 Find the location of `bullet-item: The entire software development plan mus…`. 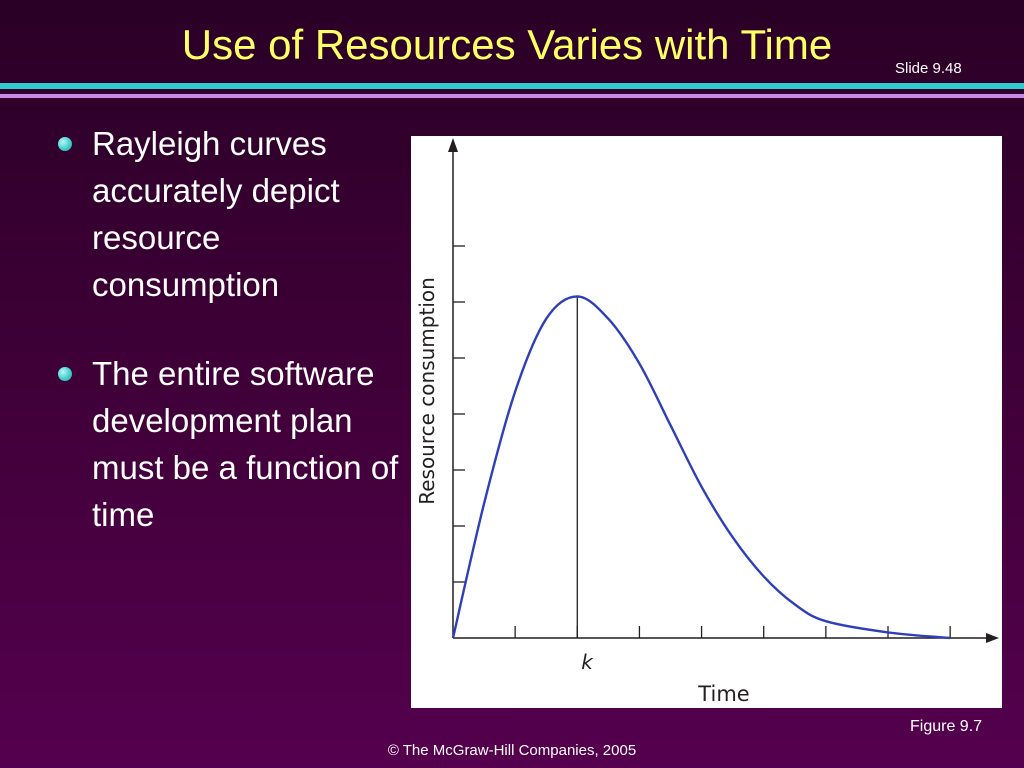

bullet-item: The entire software development plan mus… is located at coordinates (225, 444).